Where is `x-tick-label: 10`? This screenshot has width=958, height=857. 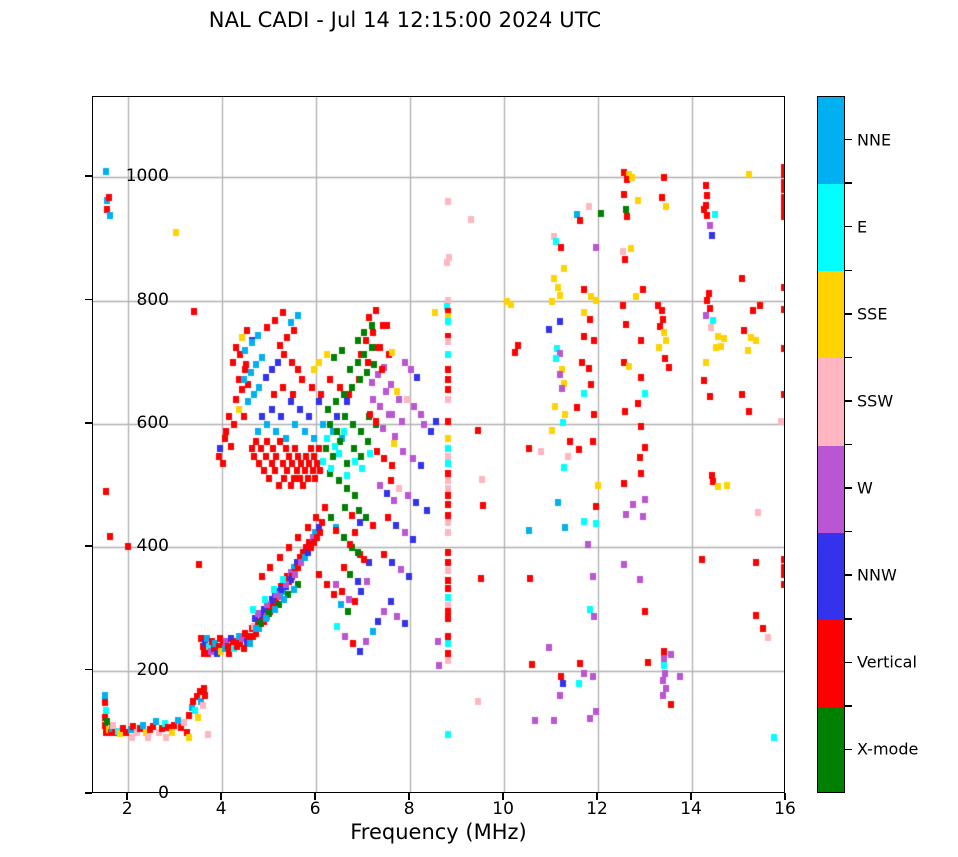
x-tick-label: 10 is located at coordinates (503, 809).